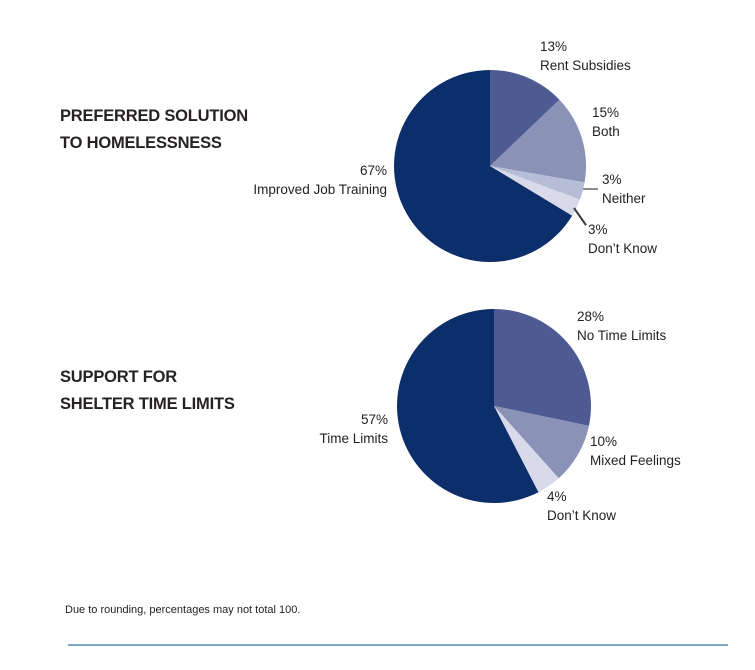 The image size is (755, 670). I want to click on slice-pct: 13%, so click(554, 46).